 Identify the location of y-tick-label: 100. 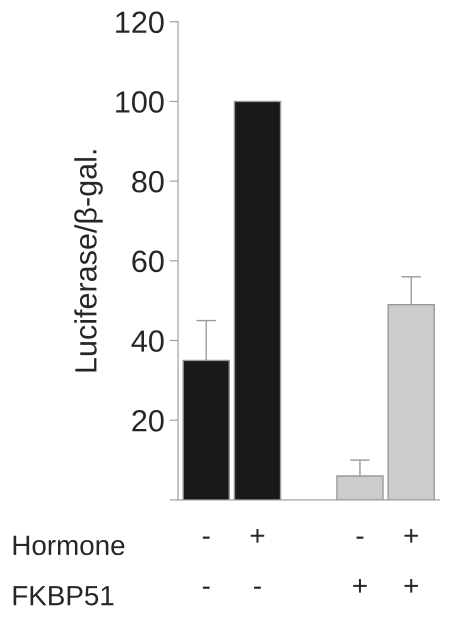
(140, 102).